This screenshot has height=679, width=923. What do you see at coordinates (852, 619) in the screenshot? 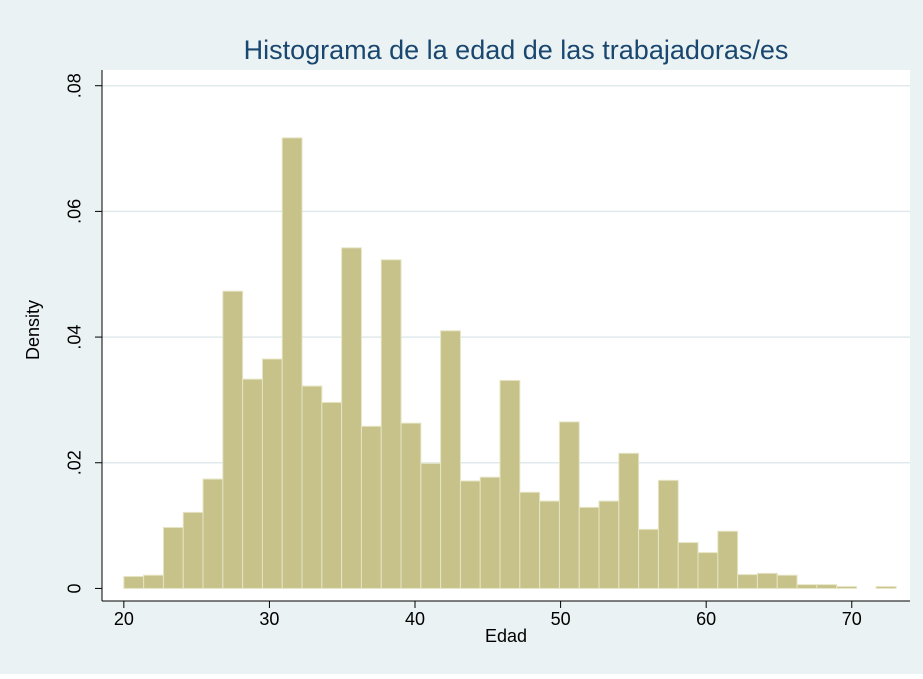
I see `x-tick-label: 70` at bounding box center [852, 619].